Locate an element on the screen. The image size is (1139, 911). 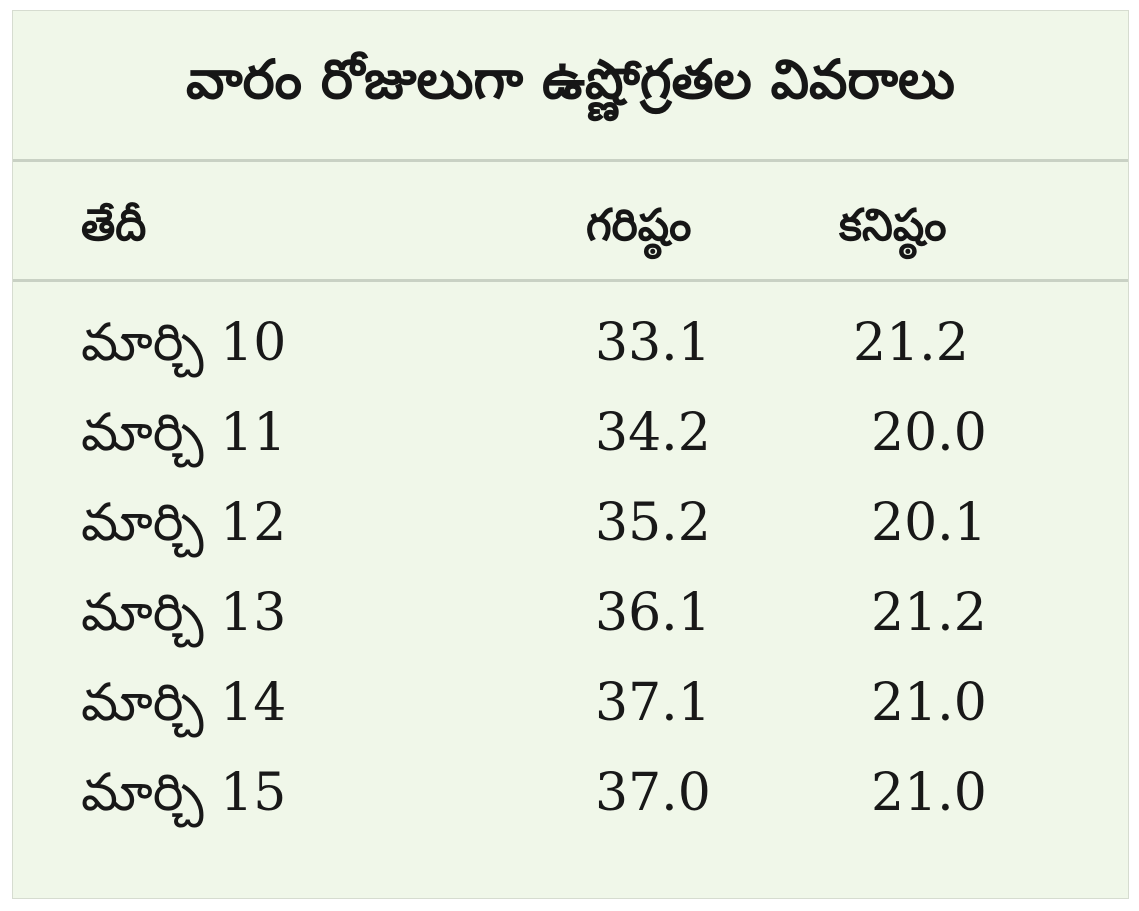
table-row: మార్చి 14 37.1 21.0 is located at coordinates (570, 706).